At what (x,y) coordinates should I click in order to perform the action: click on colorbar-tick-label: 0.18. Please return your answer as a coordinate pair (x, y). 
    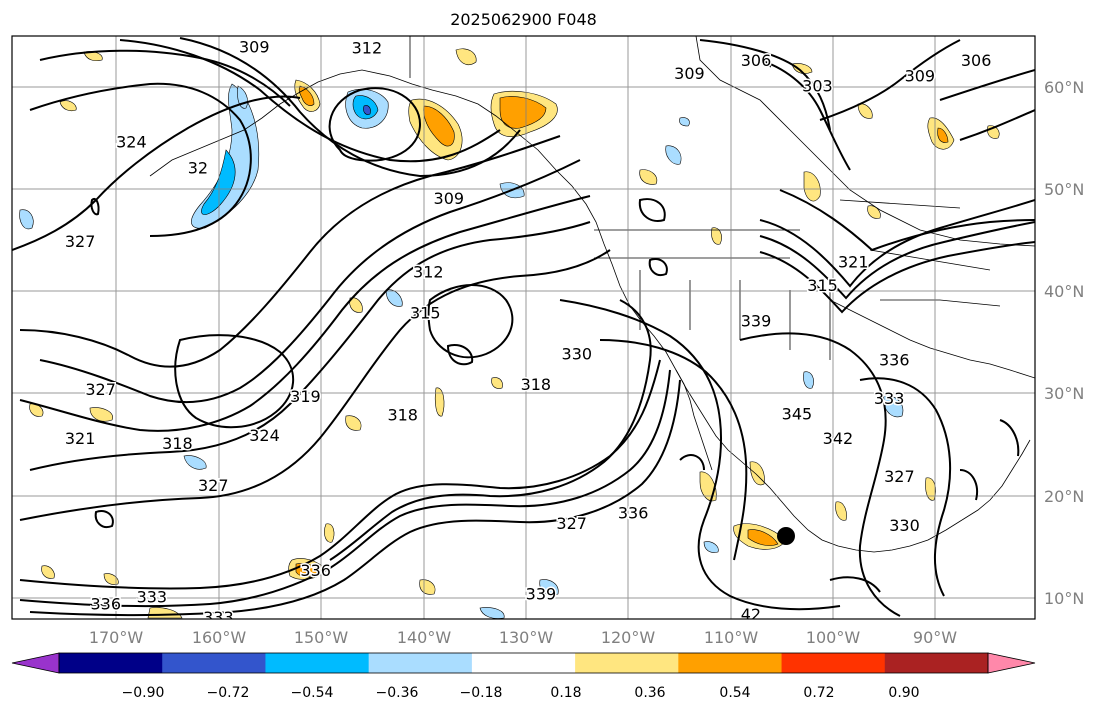
    Looking at the image, I should click on (565, 693).